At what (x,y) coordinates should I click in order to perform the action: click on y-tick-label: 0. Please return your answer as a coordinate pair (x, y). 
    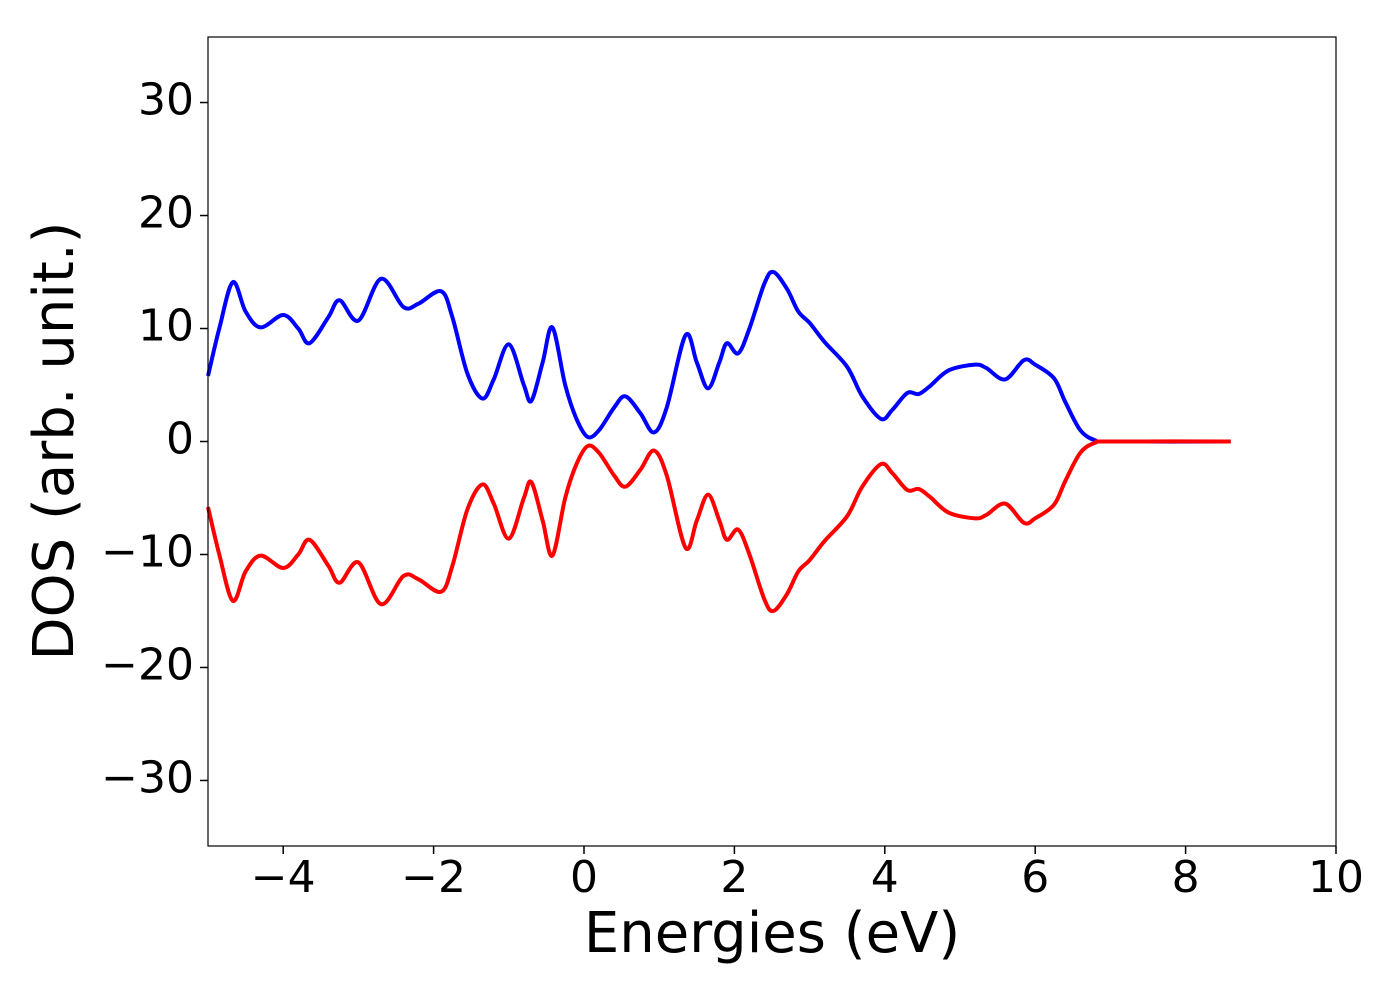
    Looking at the image, I should click on (180, 439).